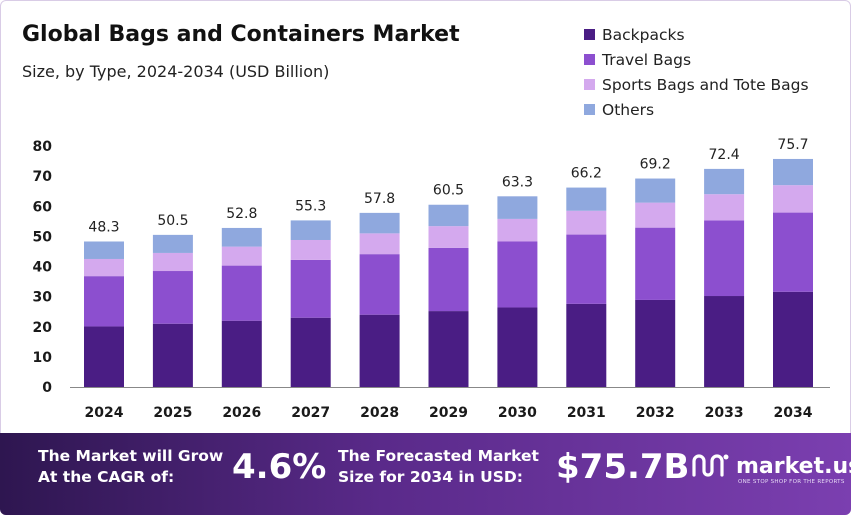 This screenshot has height=515, width=851. What do you see at coordinates (705, 84) in the screenshot?
I see `legend-label-sports-bags: Sports Bags and Tote Bags` at bounding box center [705, 84].